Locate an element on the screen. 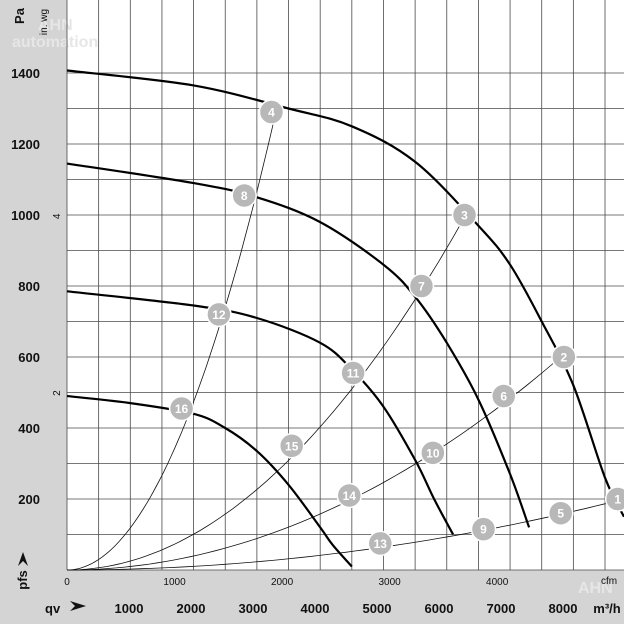  operating-point-label: 12 is located at coordinates (219, 315).